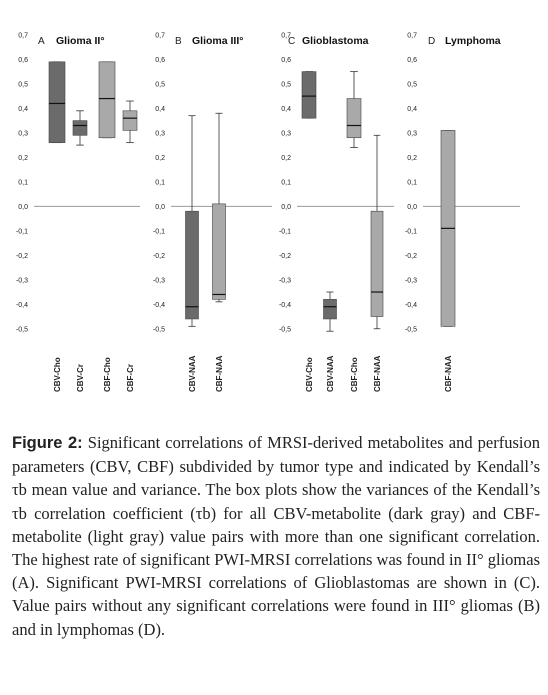  Describe the element at coordinates (335, 41) in the screenshot. I see `panel-c-title: Glioblastoma` at that location.